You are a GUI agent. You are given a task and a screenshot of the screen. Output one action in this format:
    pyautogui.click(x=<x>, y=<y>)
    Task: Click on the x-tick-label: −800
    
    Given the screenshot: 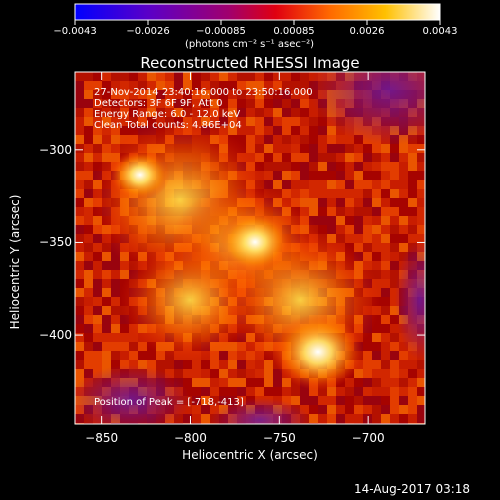 What is the action you would take?
    pyautogui.click(x=190, y=438)
    